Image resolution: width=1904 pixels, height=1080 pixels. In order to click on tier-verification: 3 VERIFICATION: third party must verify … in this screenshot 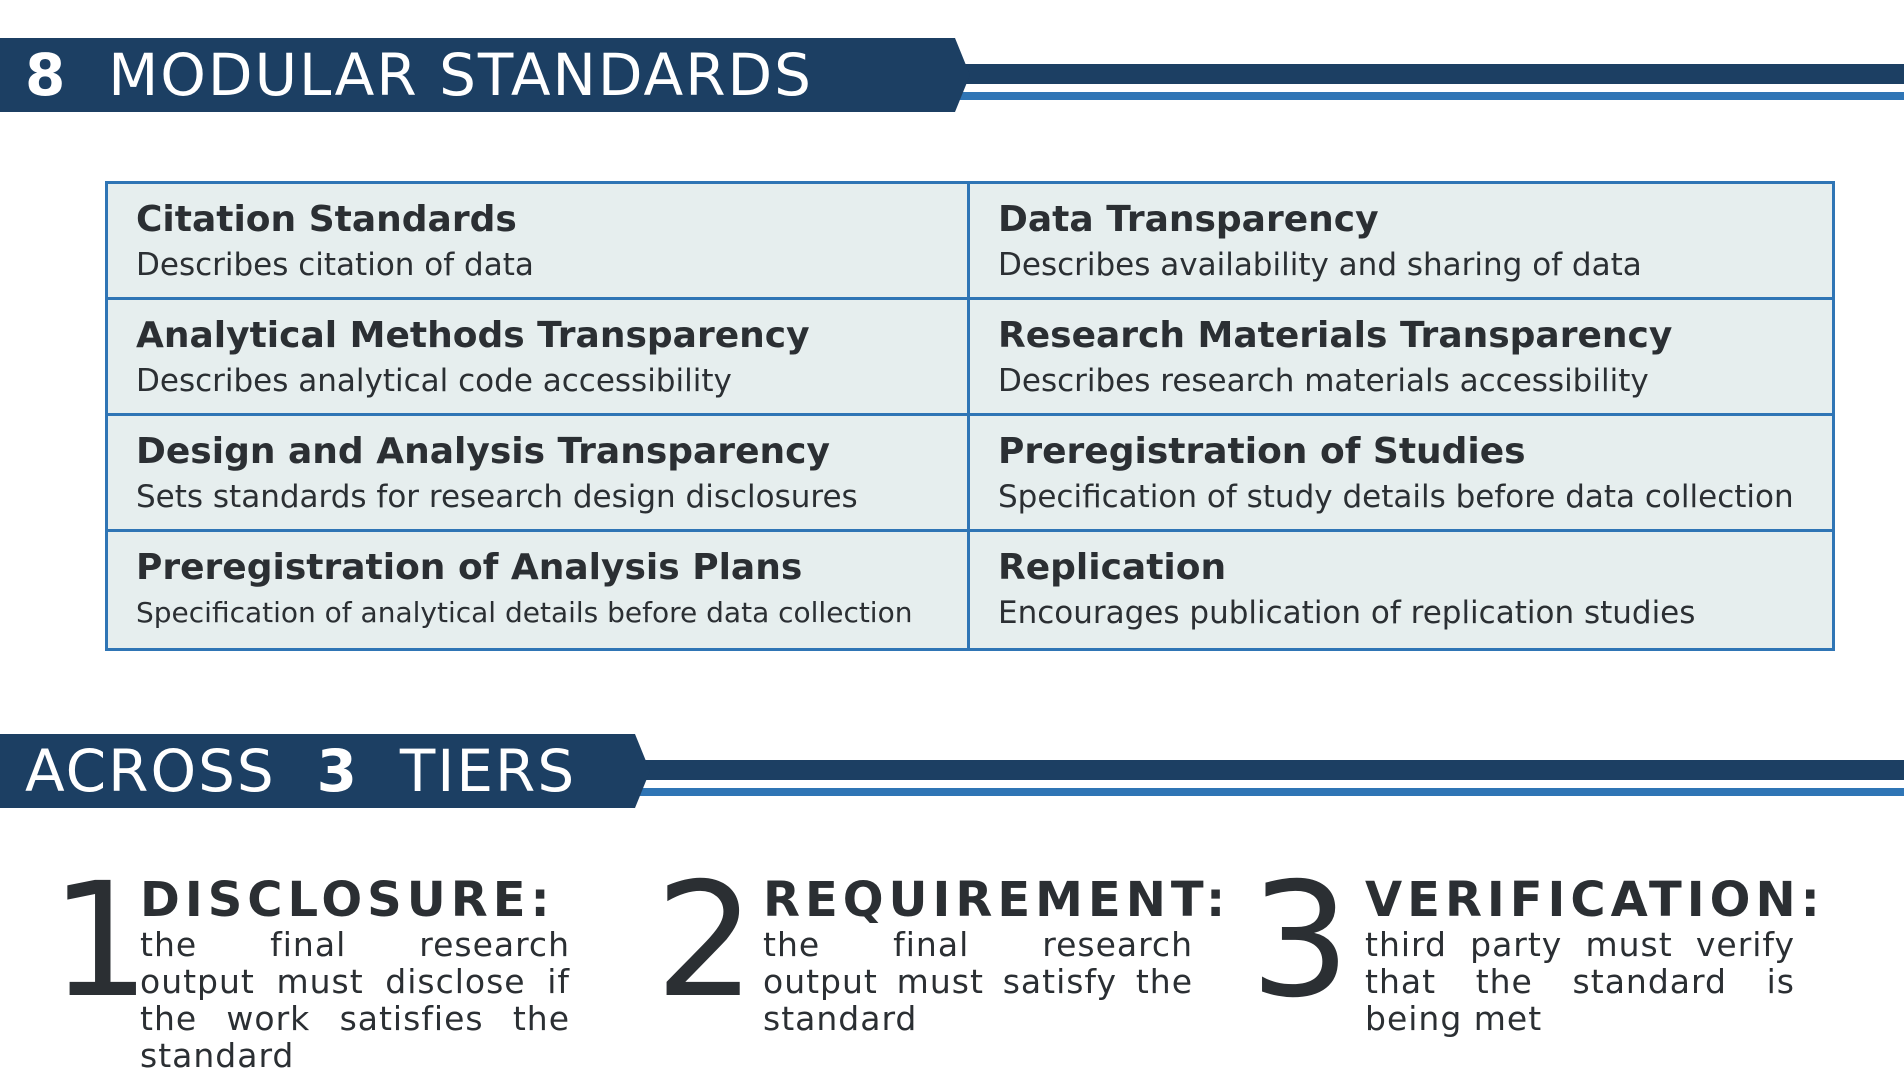, I will do `click(1535, 947)`.